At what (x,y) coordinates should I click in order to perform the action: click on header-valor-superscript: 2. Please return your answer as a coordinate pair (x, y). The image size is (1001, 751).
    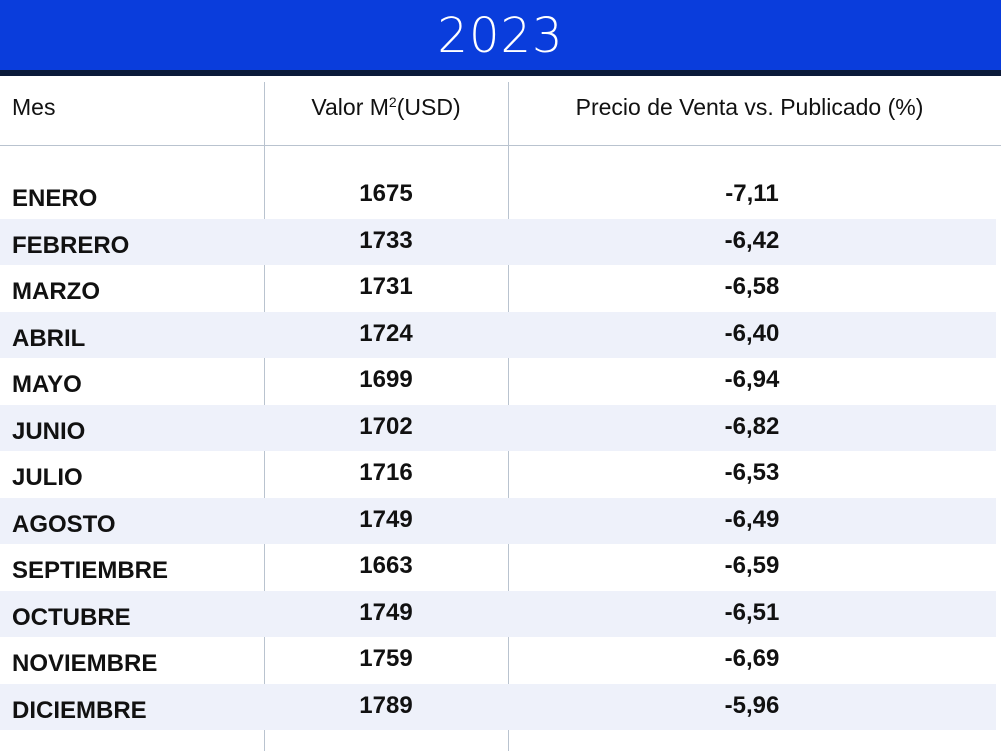
    Looking at the image, I should click on (392, 102).